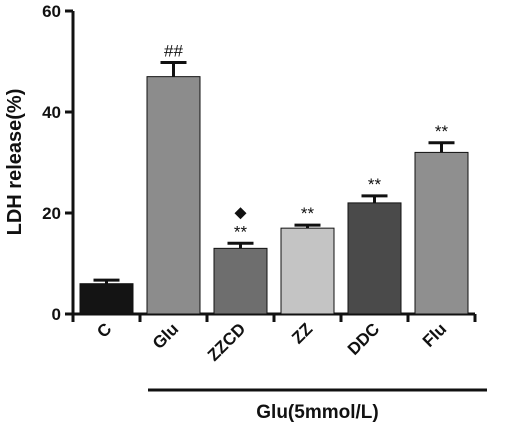 The width and height of the screenshot is (531, 426). What do you see at coordinates (374, 258) in the screenshot?
I see `bar-ddc` at bounding box center [374, 258].